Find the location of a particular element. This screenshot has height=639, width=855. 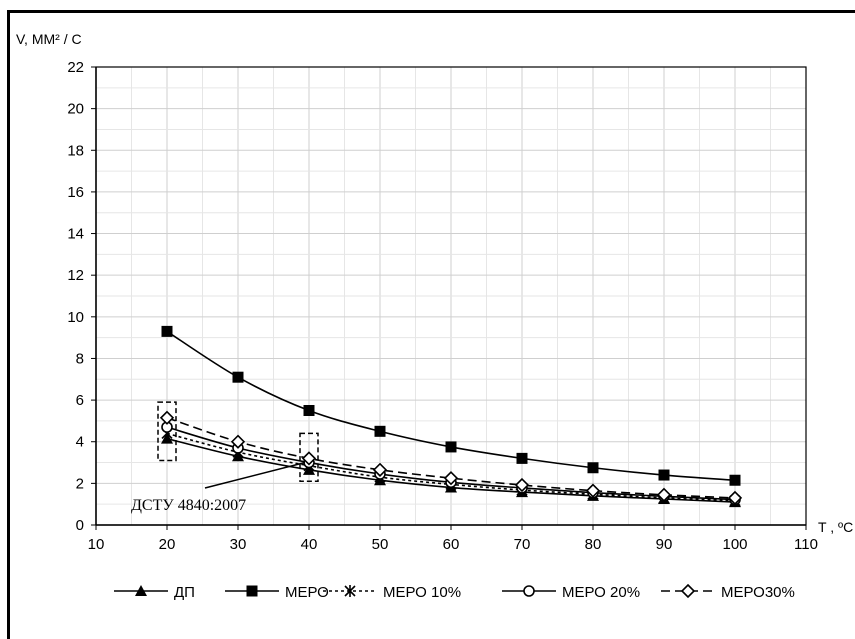

y-tick-label: 12 is located at coordinates (75, 275).